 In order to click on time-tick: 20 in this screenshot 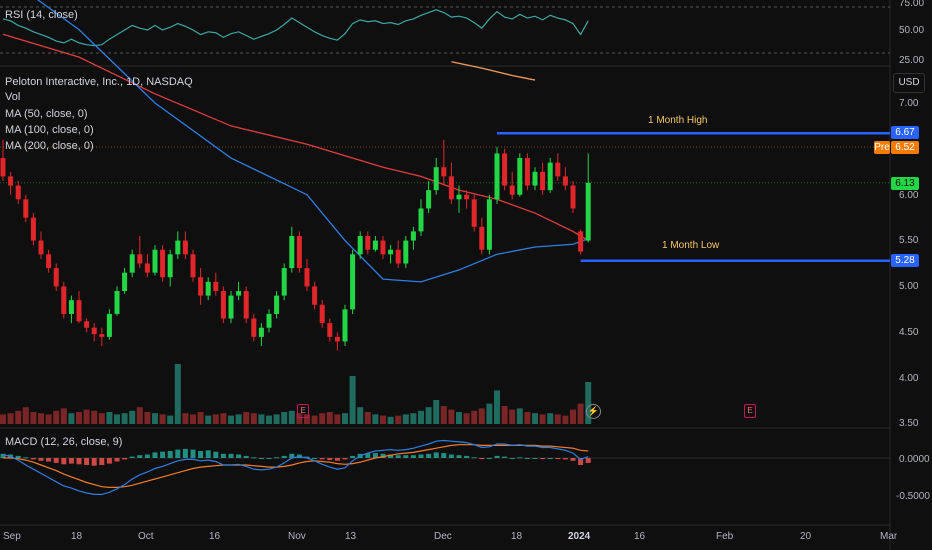, I will do `click(806, 536)`.